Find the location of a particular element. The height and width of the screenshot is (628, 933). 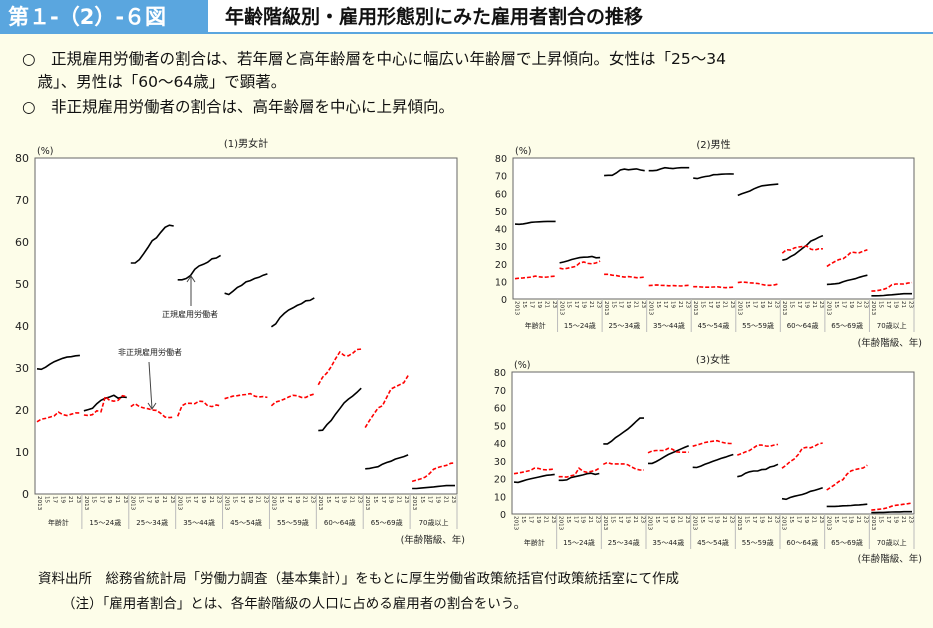

y-axis-unit: (%) is located at coordinates (45, 151).